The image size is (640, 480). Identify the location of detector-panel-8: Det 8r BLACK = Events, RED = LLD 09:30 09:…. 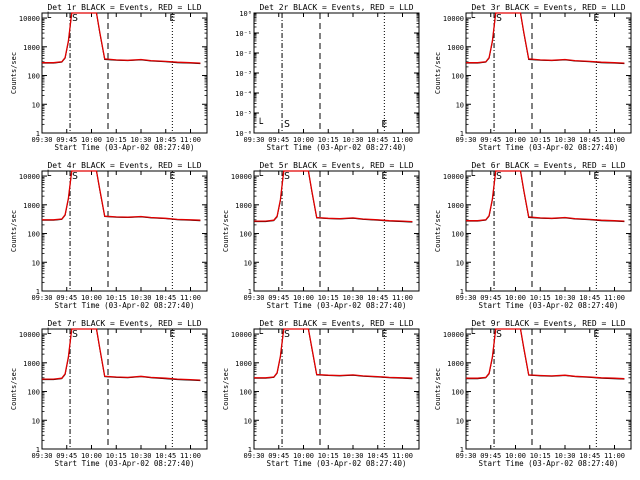
(321, 393).